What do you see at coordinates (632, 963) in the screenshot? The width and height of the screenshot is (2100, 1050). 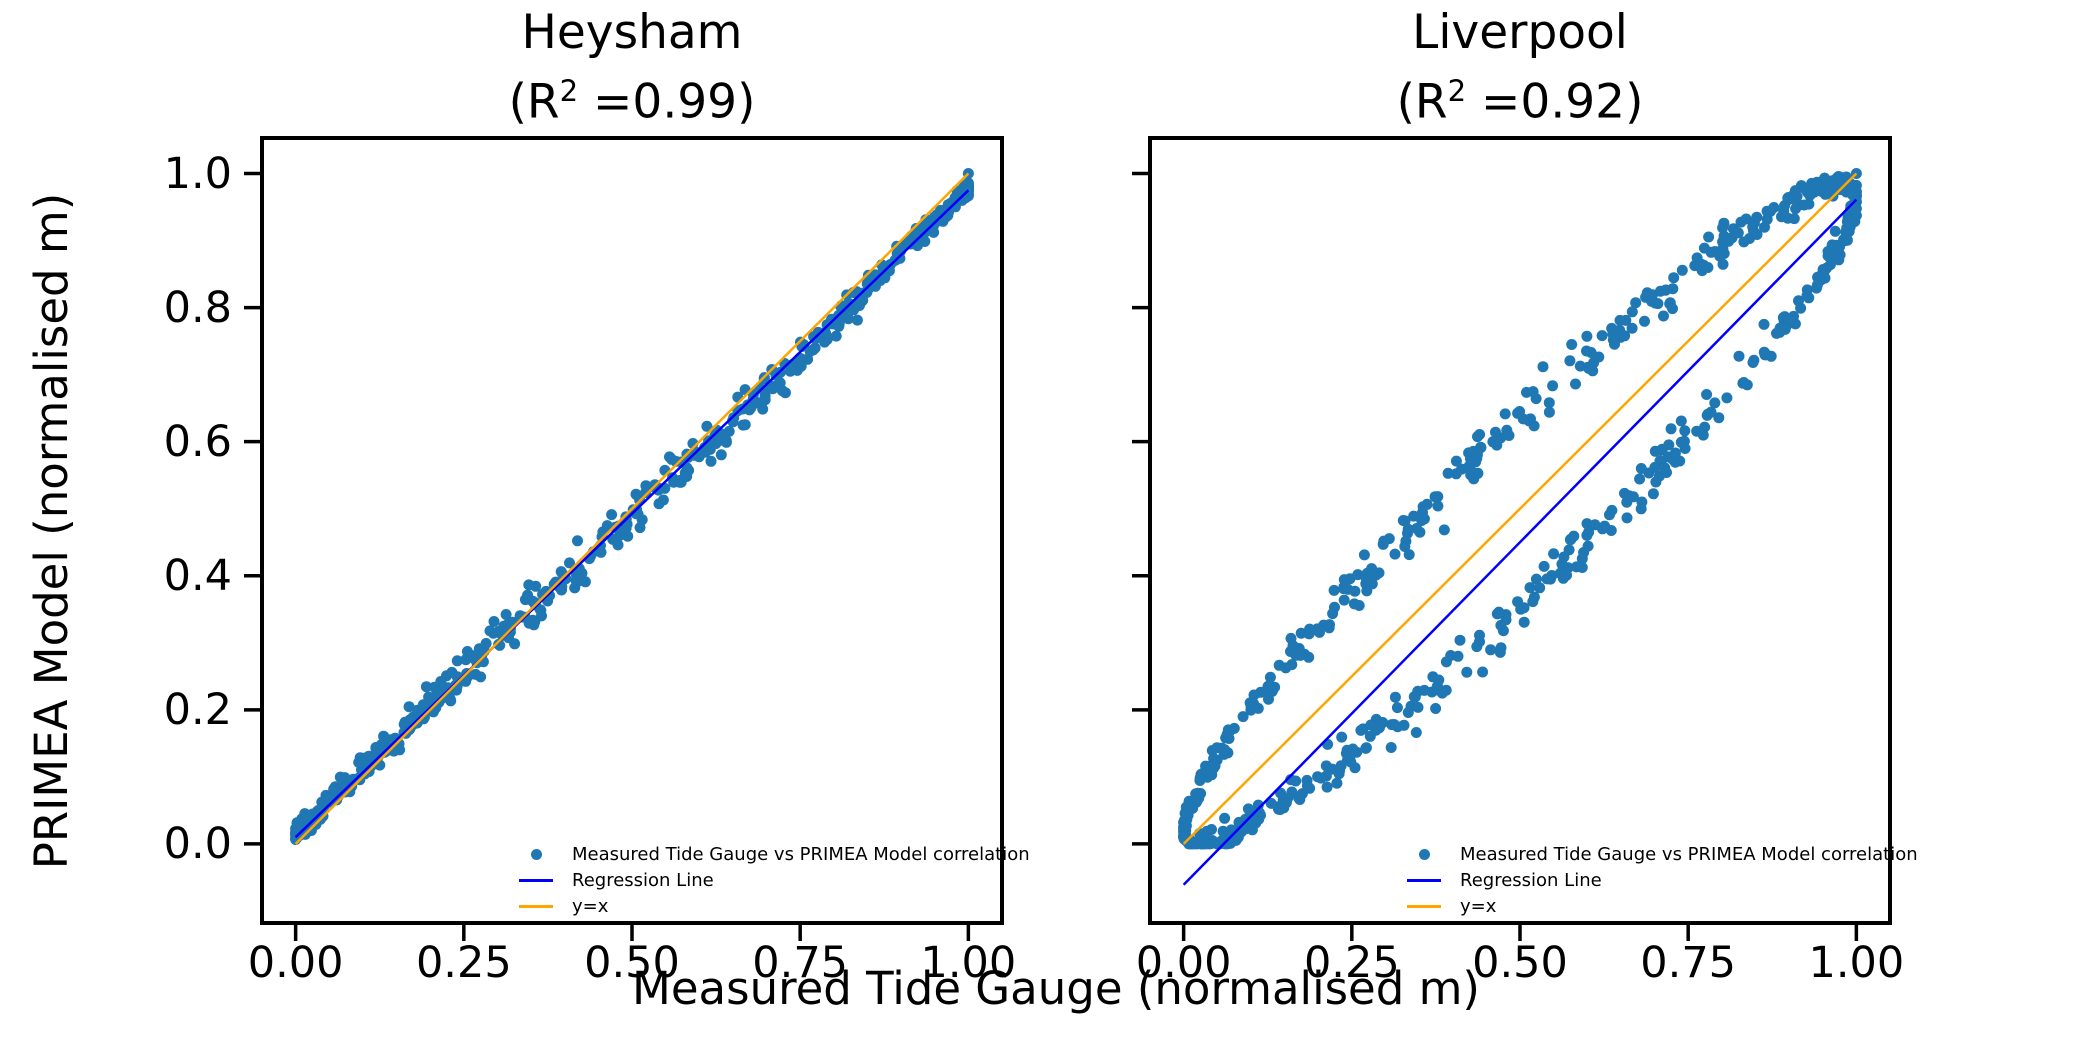 I see `x-tick-label: 0.50` at bounding box center [632, 963].